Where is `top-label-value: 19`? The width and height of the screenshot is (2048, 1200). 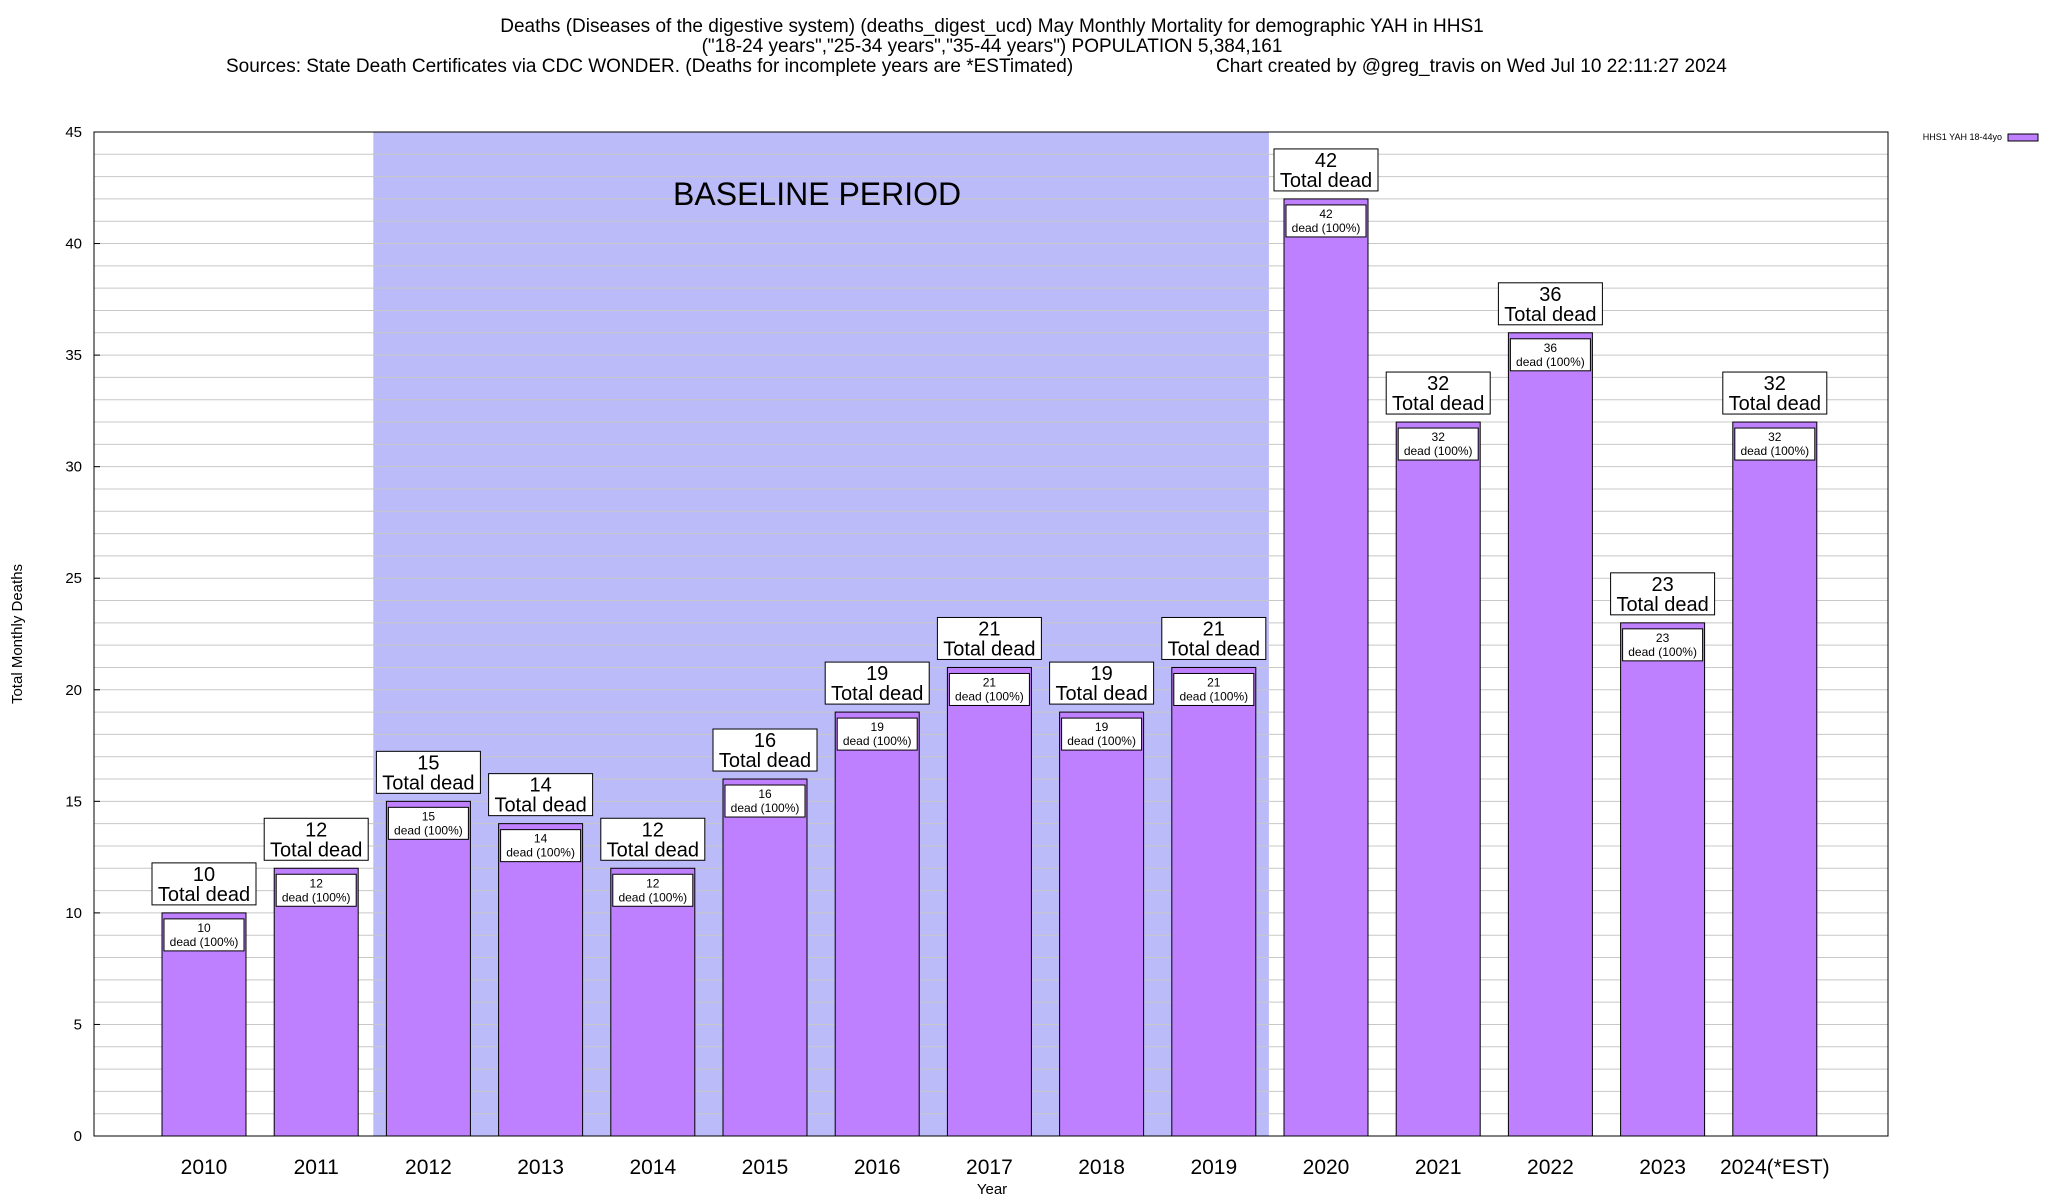
top-label-value: 19 is located at coordinates (877, 674).